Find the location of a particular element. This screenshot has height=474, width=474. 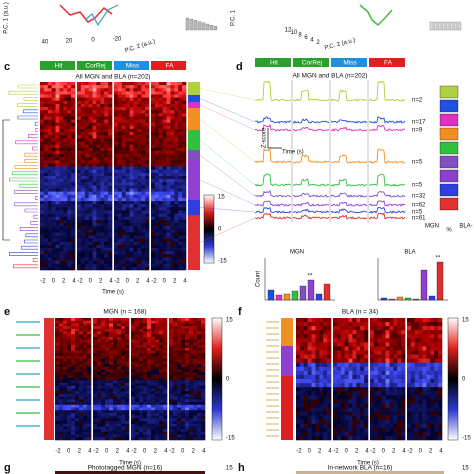

cluster-trace is located at coordinates (387, 156).